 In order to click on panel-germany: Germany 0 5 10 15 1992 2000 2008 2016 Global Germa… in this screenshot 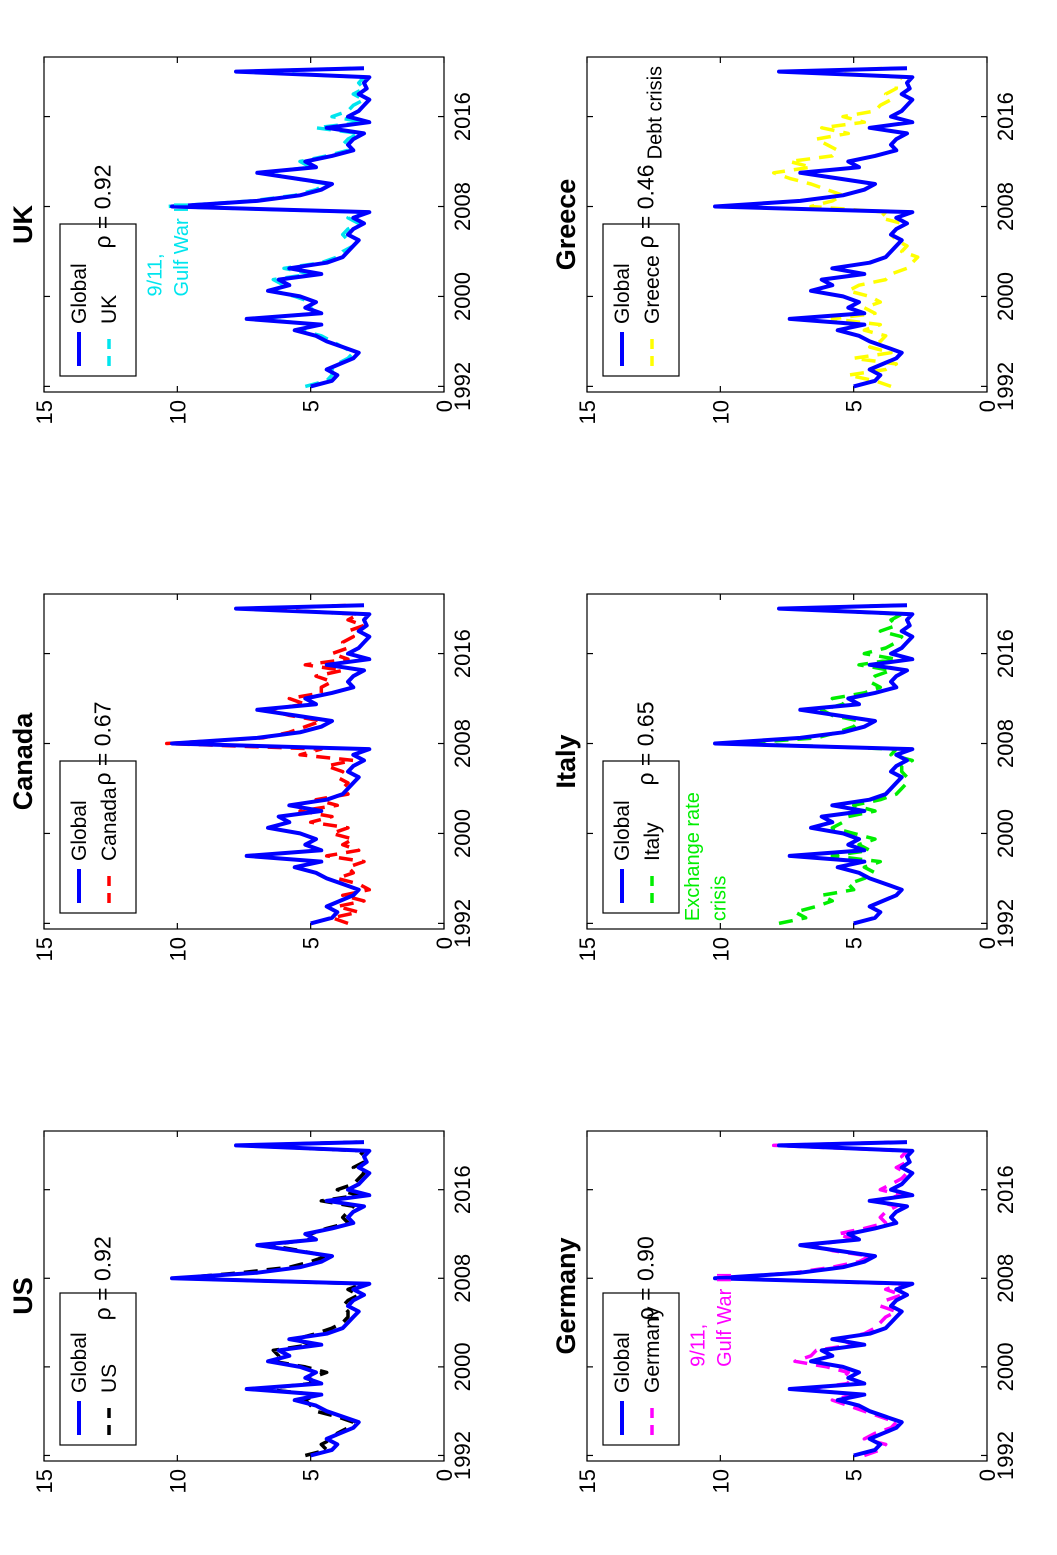, I will do `click(784, 1311)`.